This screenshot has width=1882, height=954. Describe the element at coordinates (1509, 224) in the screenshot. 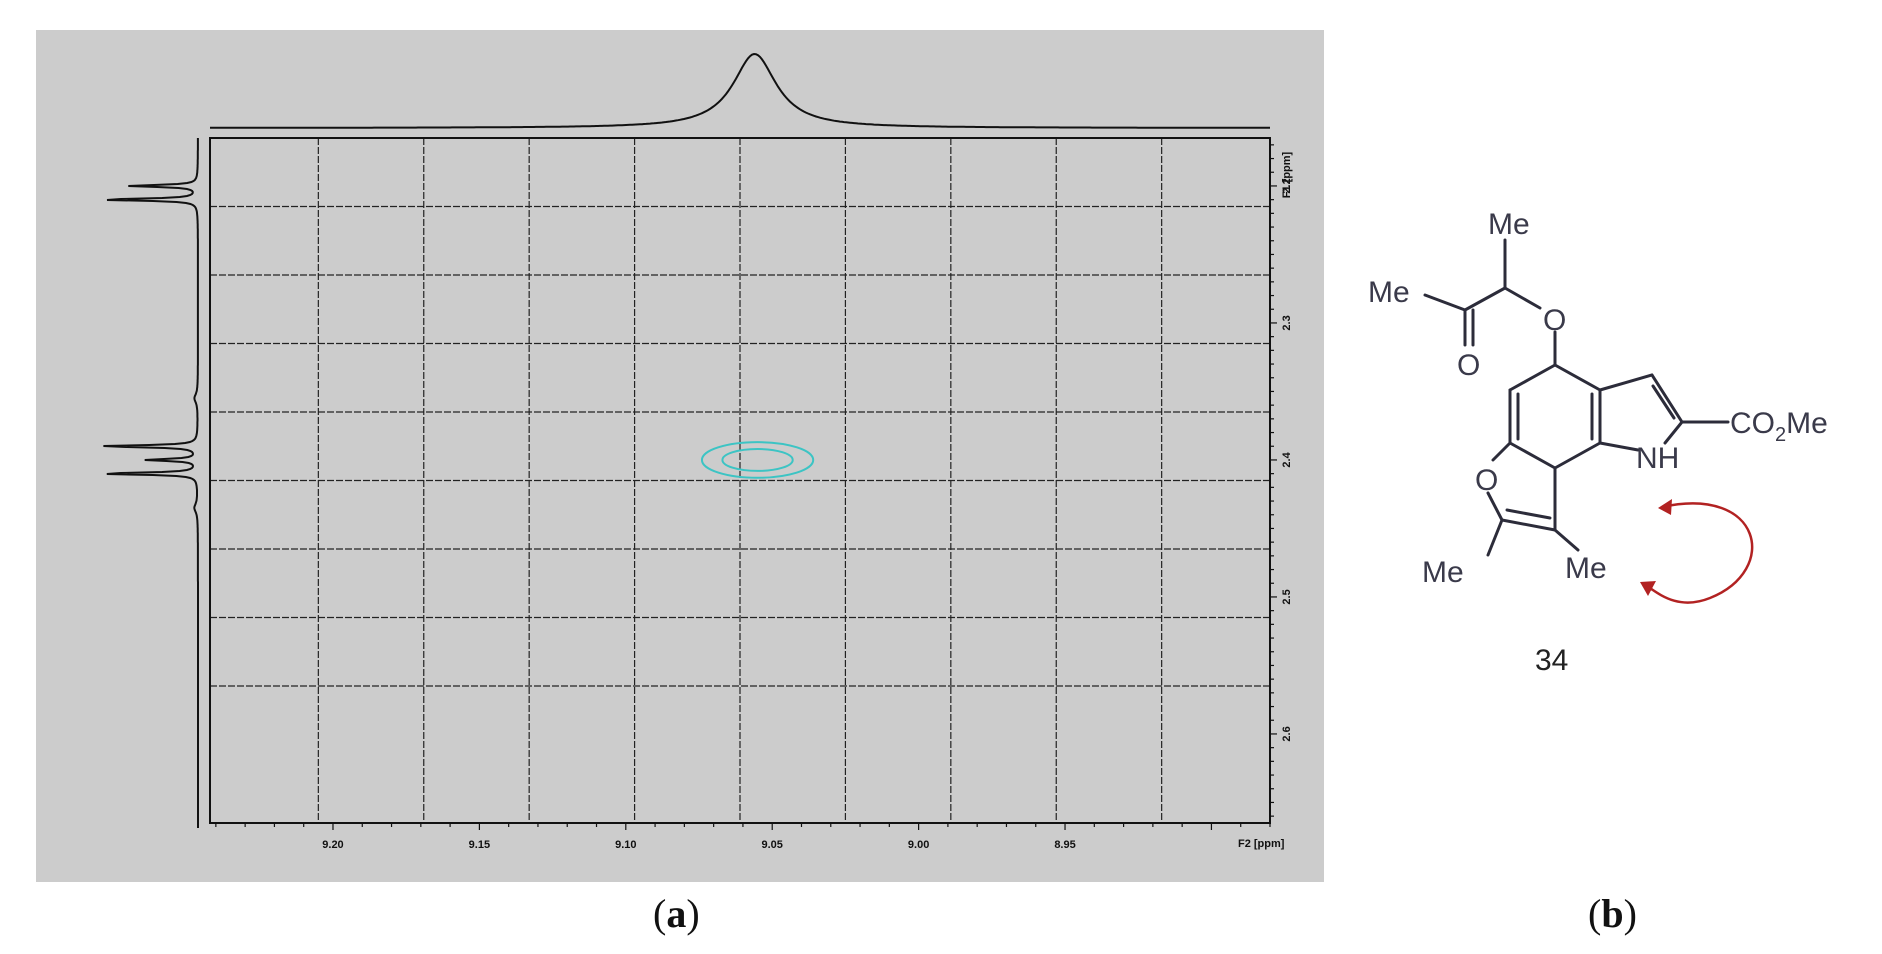

I see `methyl-label-top: Me` at that location.